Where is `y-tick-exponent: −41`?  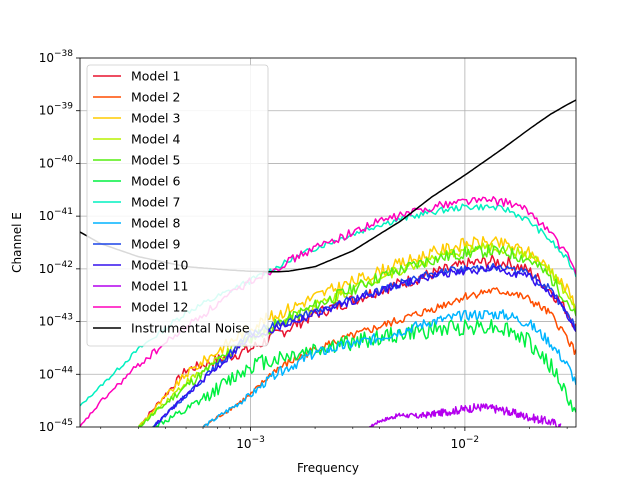 y-tick-exponent: −41 is located at coordinates (63, 212).